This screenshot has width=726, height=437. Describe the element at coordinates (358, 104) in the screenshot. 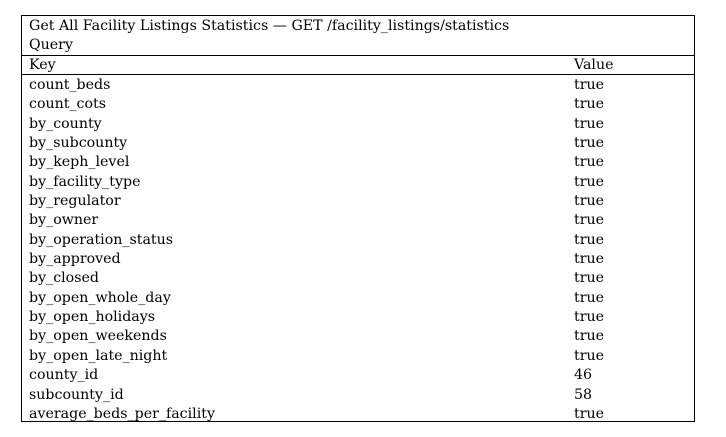

I see `table-row: count_cots true` at that location.